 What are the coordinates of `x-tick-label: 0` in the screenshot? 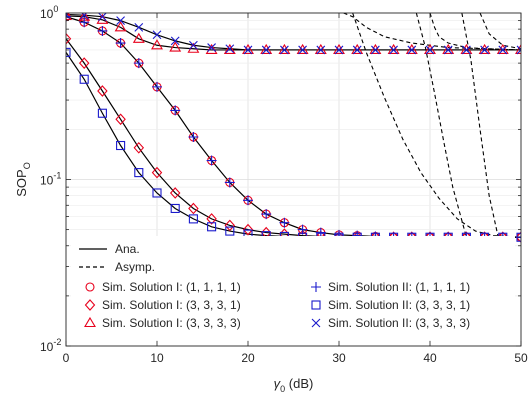 It's located at (66, 358).